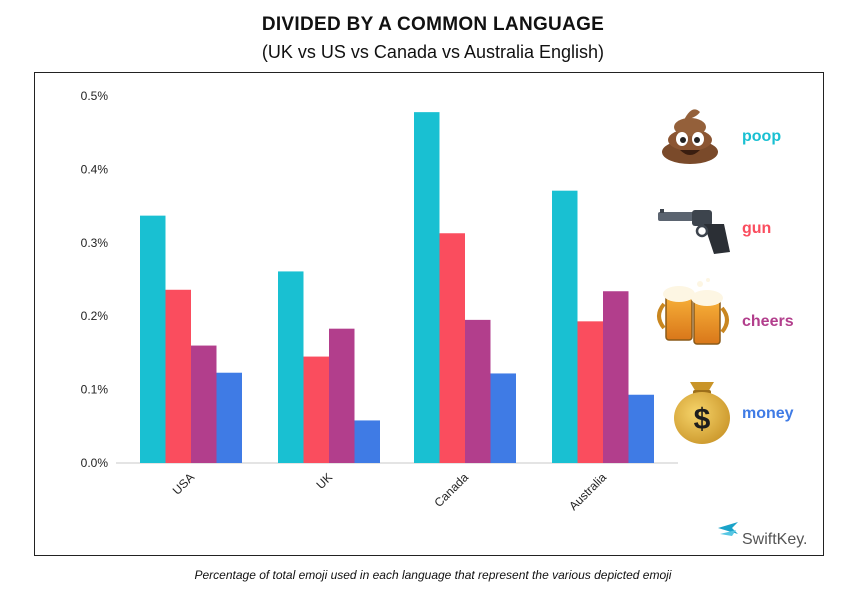  What do you see at coordinates (95, 463) in the screenshot?
I see `y-tick-label: 0.0%` at bounding box center [95, 463].